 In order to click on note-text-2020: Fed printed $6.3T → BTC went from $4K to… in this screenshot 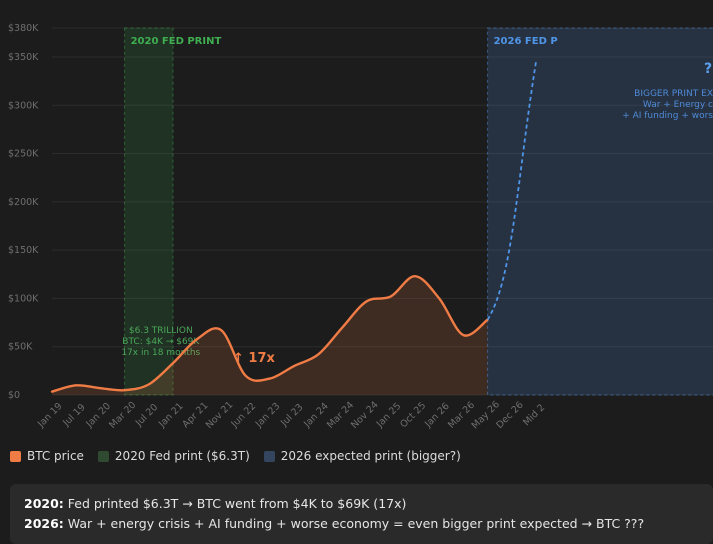, I will do `click(235, 503)`.